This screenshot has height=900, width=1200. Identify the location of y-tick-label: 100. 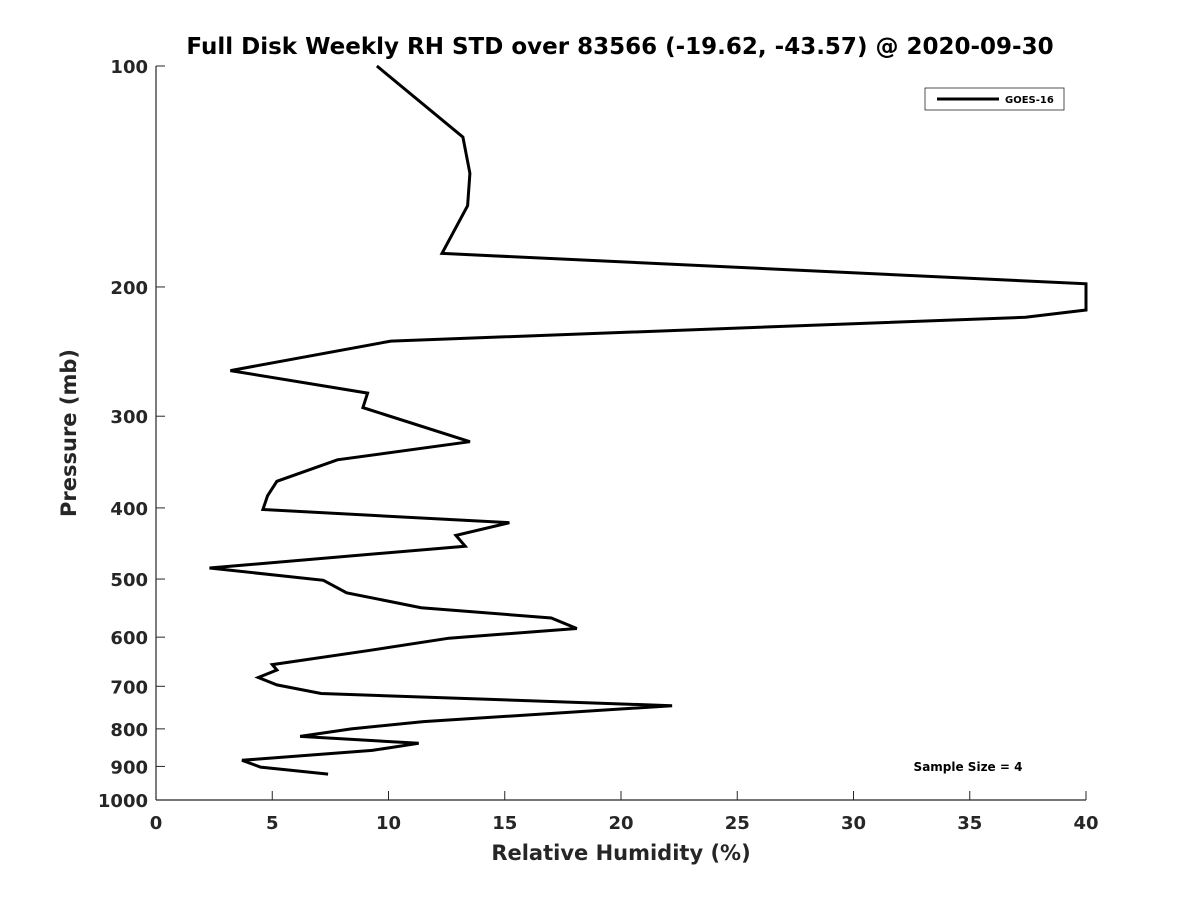
(129, 67).